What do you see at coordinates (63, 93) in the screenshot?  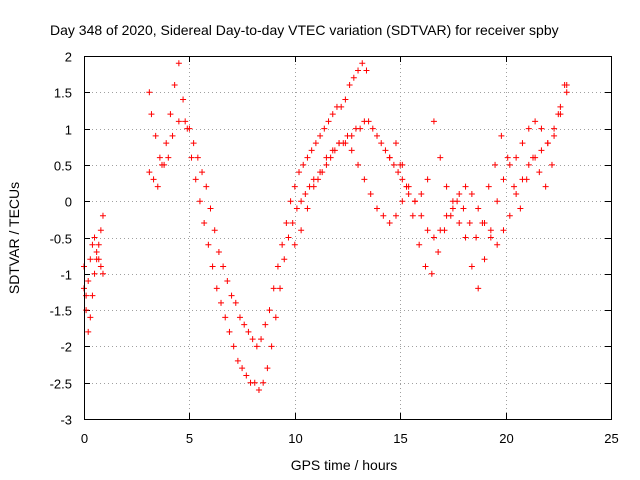 I see `y-tick-label: 1.5` at bounding box center [63, 93].